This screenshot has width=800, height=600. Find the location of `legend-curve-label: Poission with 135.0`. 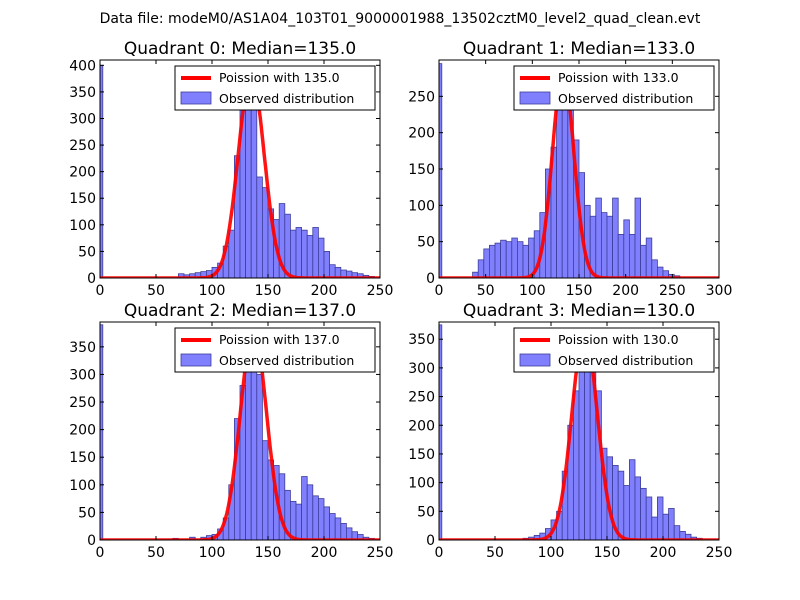

legend-curve-label: Poission with 135.0 is located at coordinates (279, 77).